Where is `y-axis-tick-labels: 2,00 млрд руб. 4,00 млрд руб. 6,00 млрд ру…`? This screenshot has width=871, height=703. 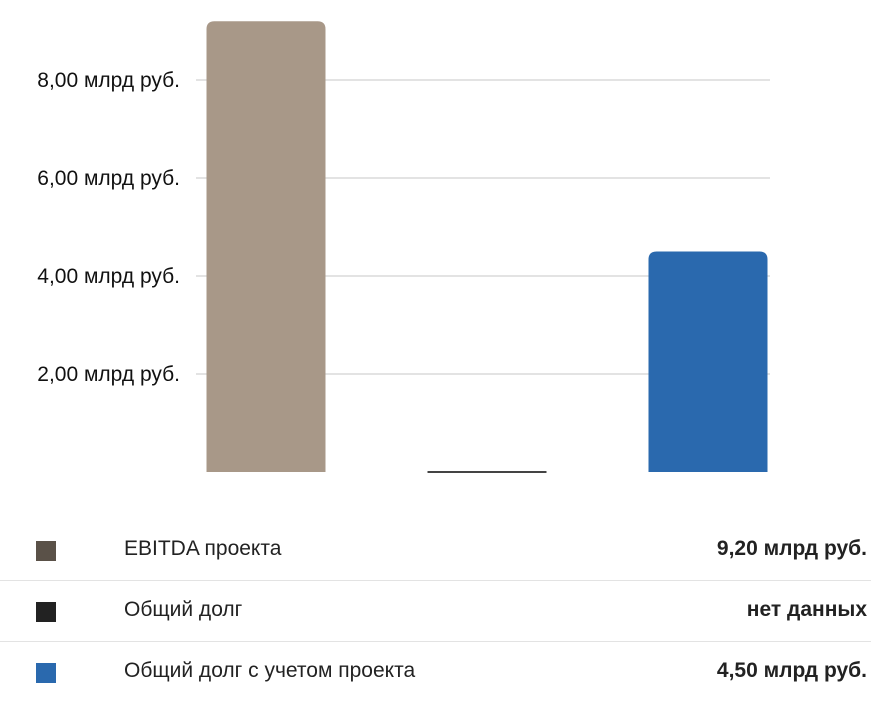 y-axis-tick-labels: 2,00 млрд руб. 4,00 млрд руб. 6,00 млрд ру… is located at coordinates (108, 227).